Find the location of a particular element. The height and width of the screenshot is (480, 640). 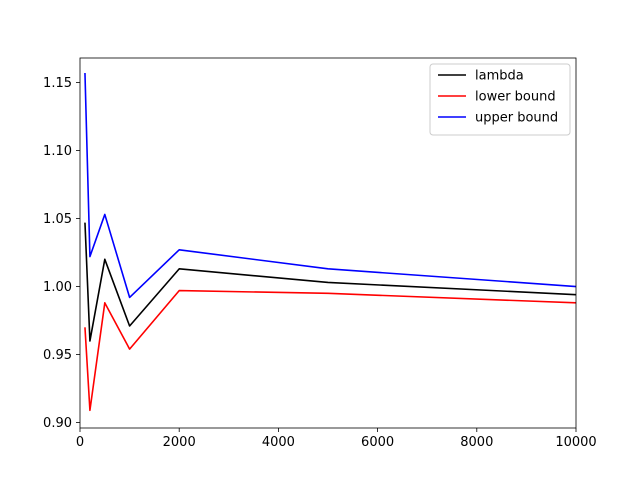

legend: lambda lower bound upper bound is located at coordinates (500, 99).